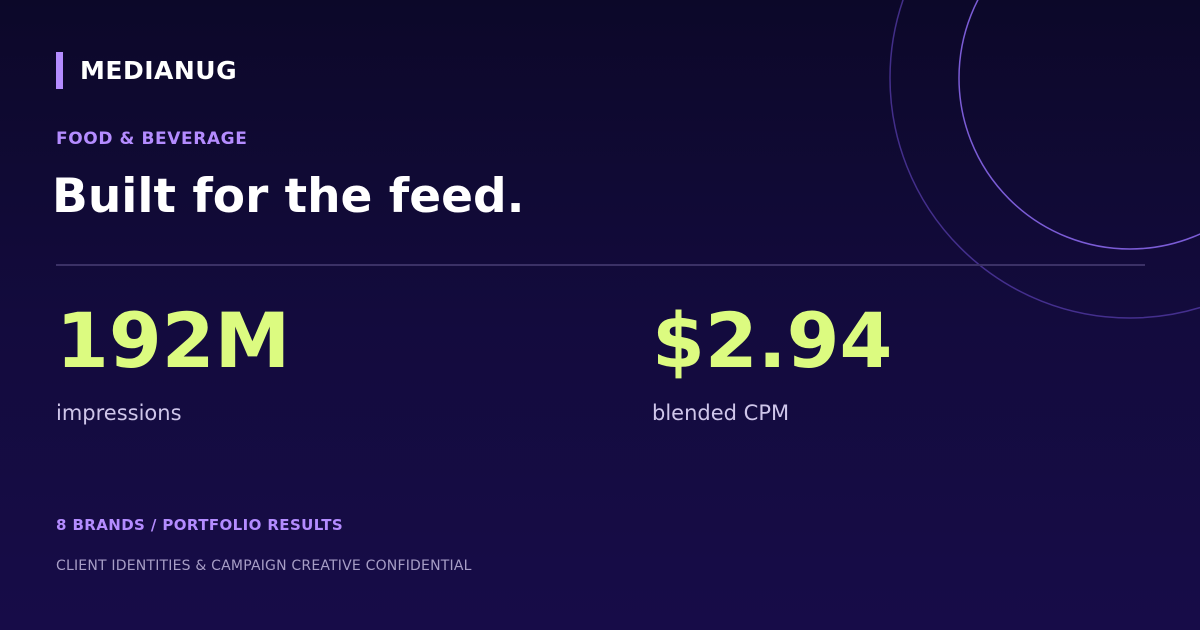  What do you see at coordinates (1079, 125) in the screenshot?
I see `inner-ring` at bounding box center [1079, 125].